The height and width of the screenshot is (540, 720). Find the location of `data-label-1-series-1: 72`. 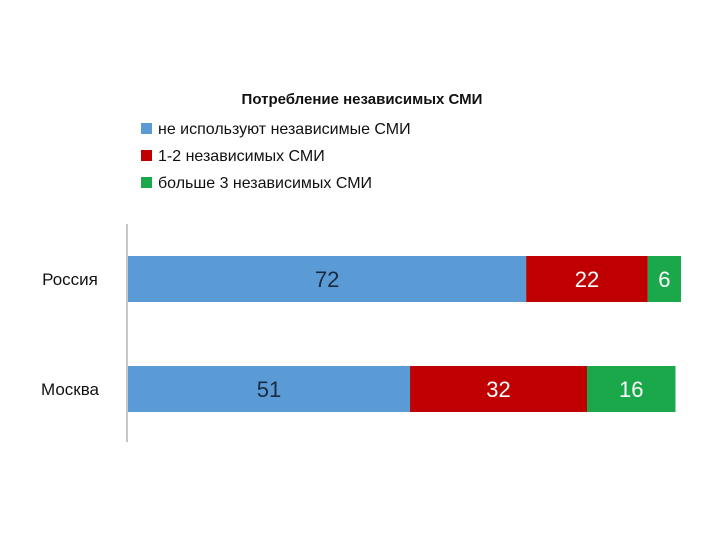

data-label-1-series-1: 72 is located at coordinates (327, 279).